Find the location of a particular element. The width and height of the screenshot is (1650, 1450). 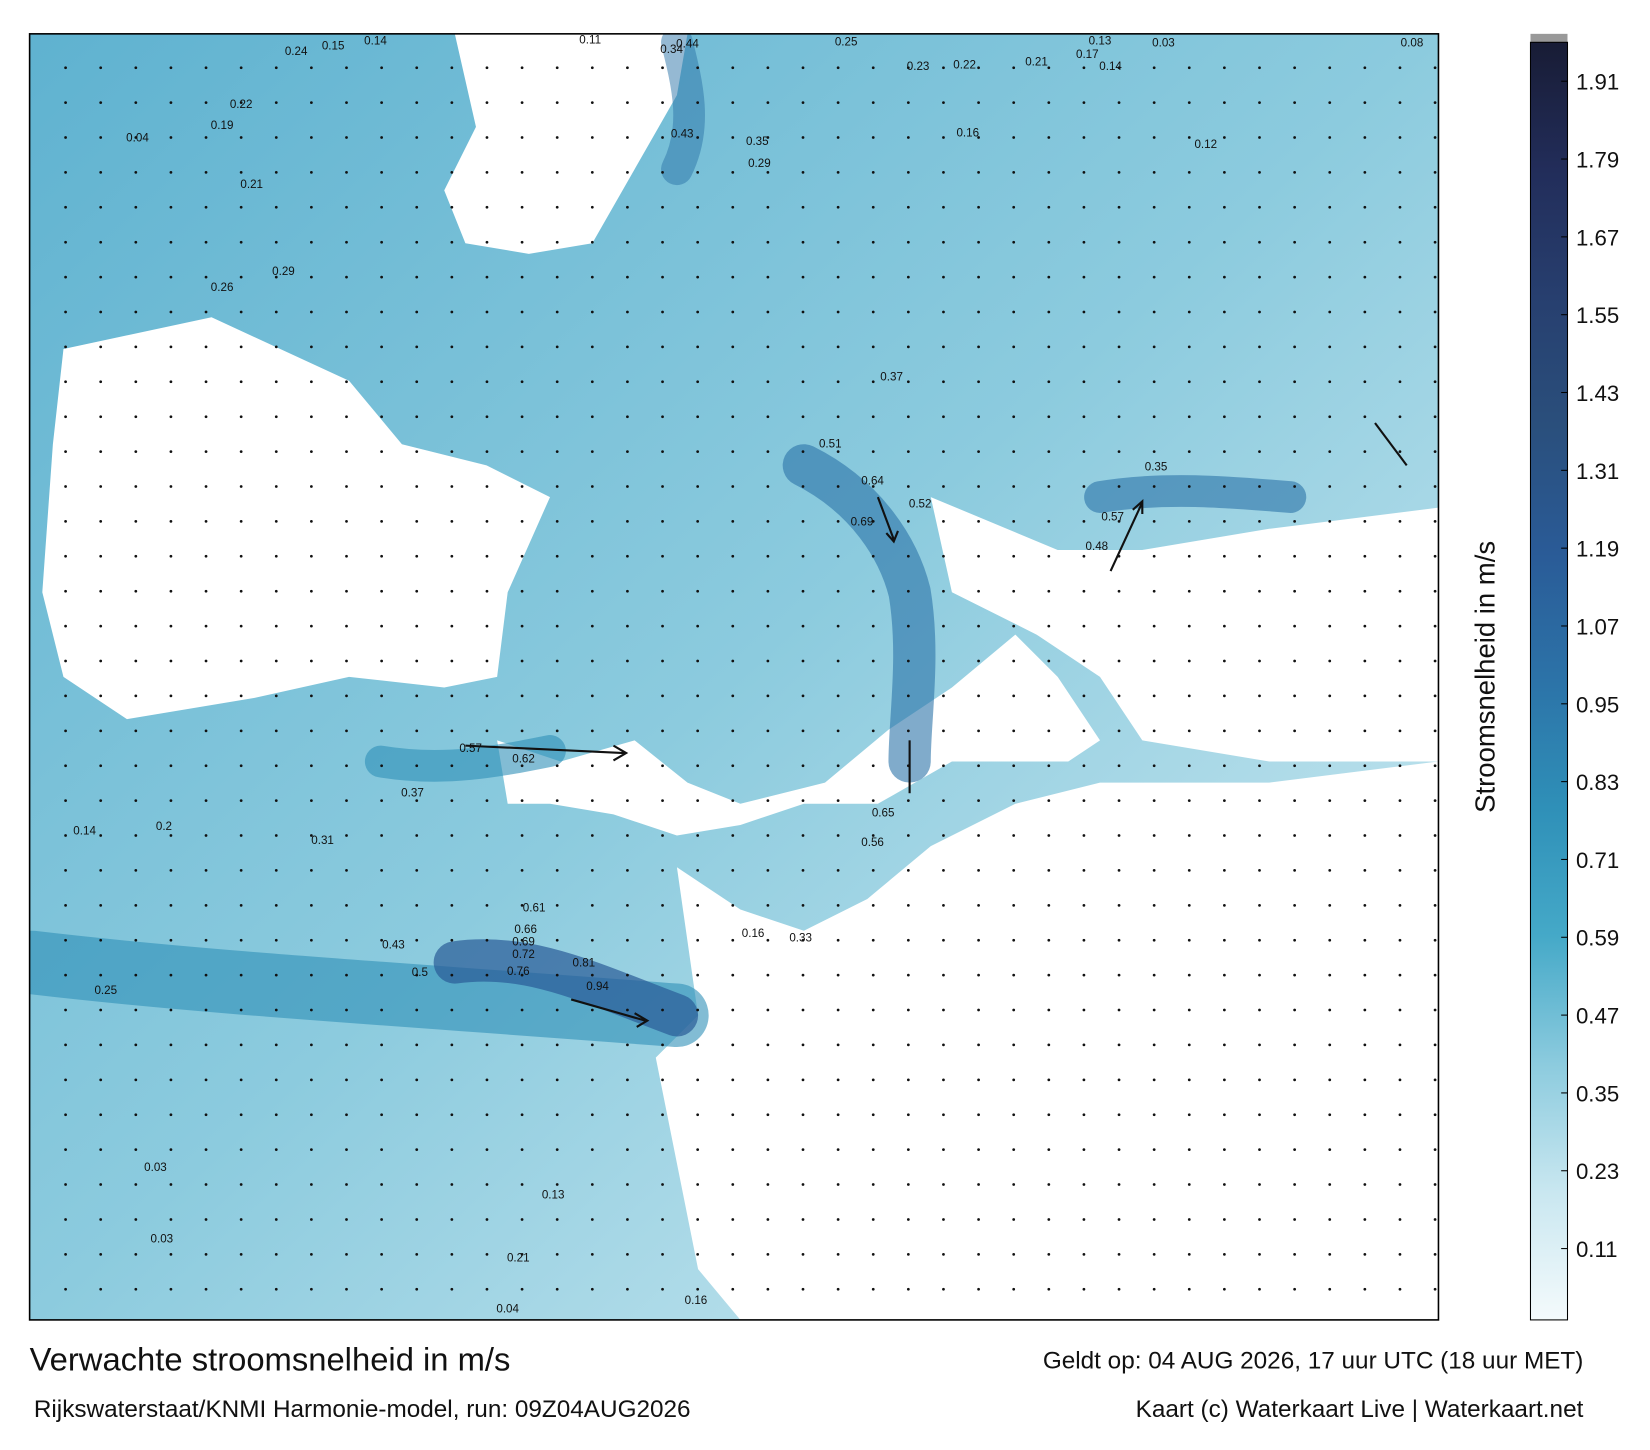

colorbar-tick-label: 0.35 is located at coordinates (1597, 1093).